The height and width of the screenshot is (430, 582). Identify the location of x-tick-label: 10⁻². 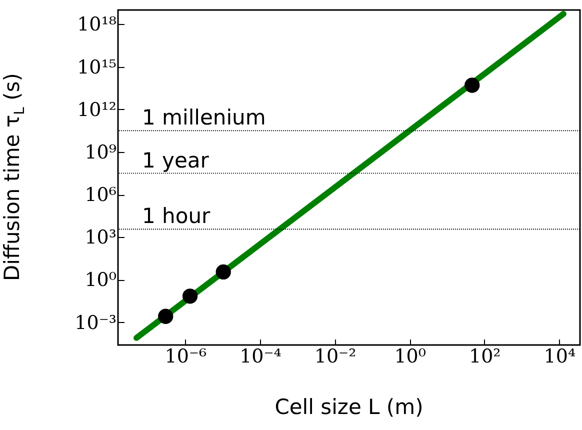
(335, 357).